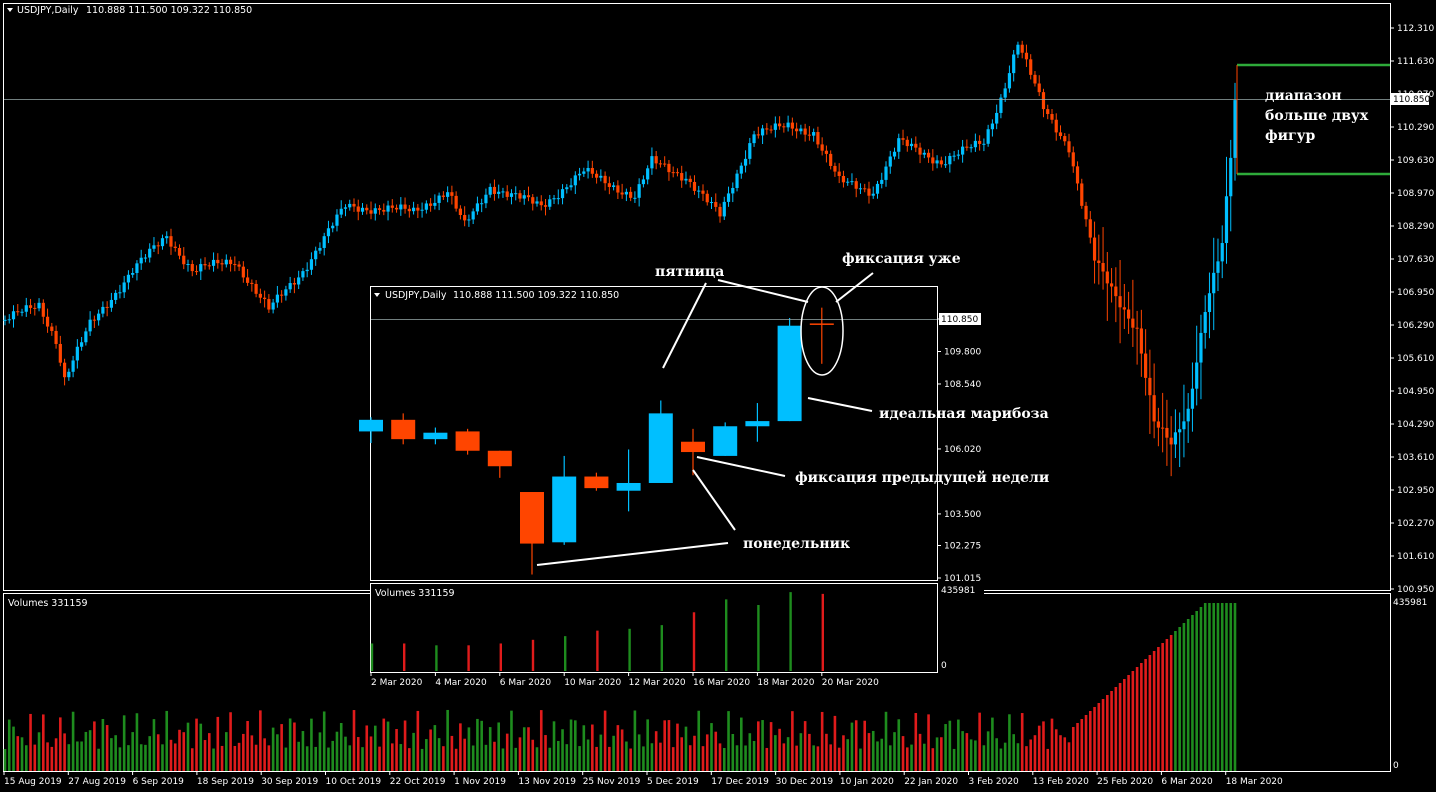  I want to click on main-header-arrow-icon, so click(10, 10).